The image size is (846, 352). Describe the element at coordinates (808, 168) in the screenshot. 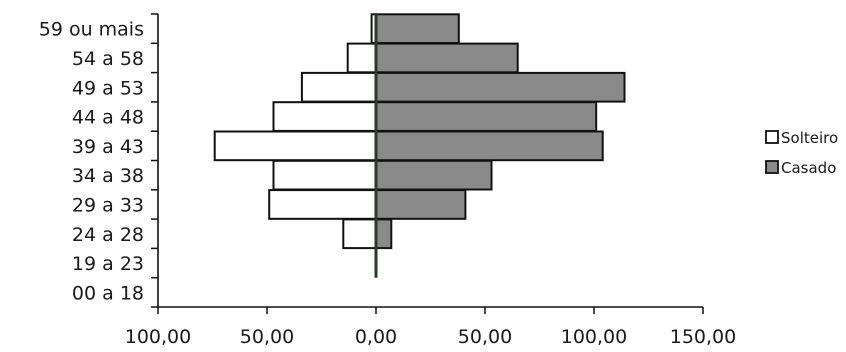

I see `legend-label-casado: Casado` at that location.